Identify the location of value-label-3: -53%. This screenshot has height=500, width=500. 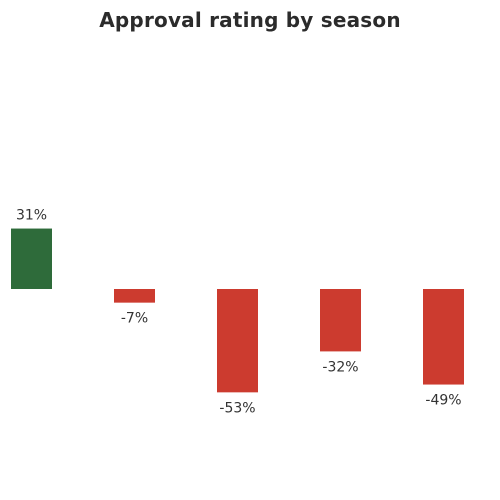
(237, 408).